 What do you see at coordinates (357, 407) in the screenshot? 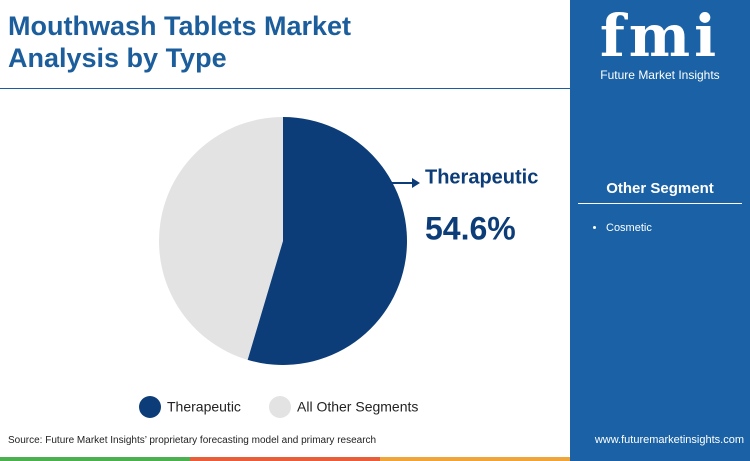
I see `legend-label: All Other Segments` at bounding box center [357, 407].